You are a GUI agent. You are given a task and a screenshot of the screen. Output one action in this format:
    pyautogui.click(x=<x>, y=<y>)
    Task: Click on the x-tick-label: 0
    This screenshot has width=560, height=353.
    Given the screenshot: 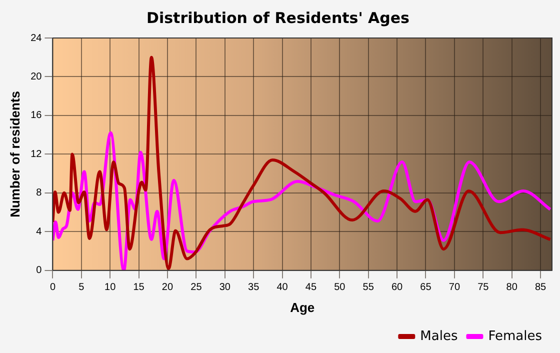 What is the action you would take?
    pyautogui.click(x=53, y=288)
    